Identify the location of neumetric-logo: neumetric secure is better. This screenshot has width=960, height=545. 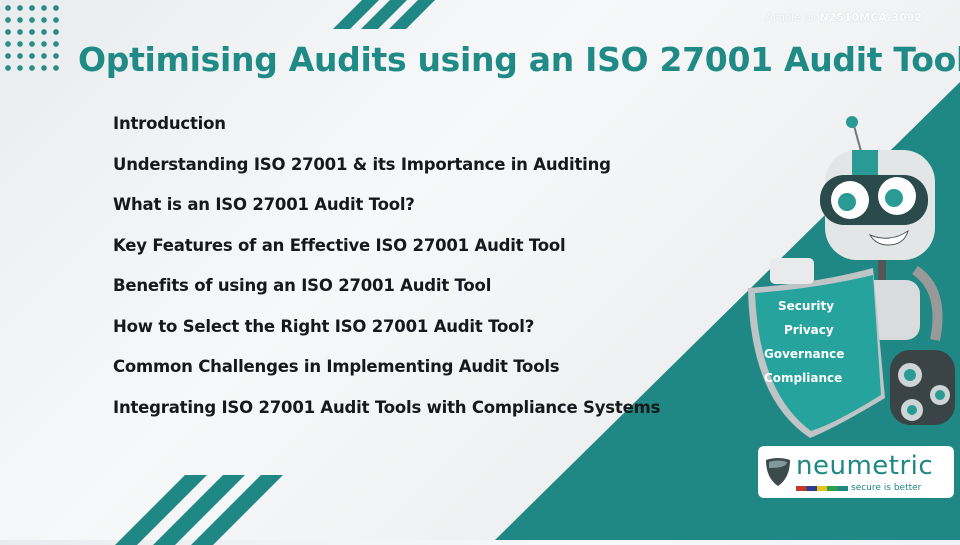
(856, 472).